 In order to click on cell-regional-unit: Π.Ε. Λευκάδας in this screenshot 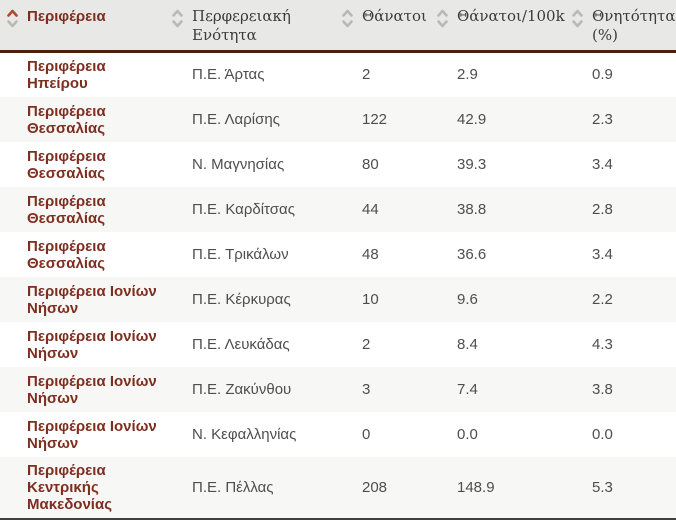, I will do `click(241, 344)`.